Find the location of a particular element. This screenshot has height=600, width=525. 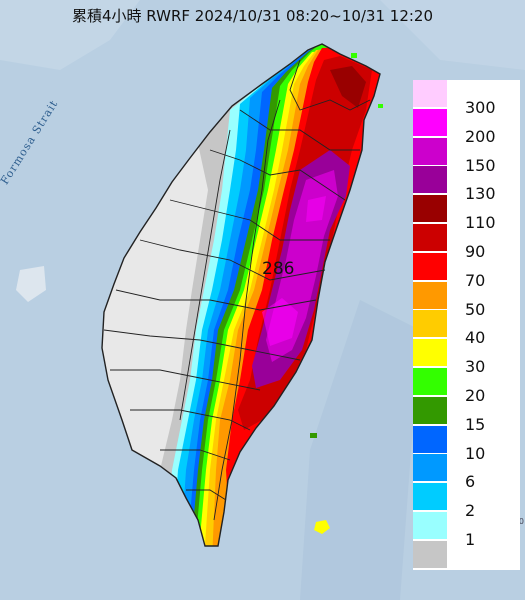

legend-label: 1 is located at coordinates (470, 539).